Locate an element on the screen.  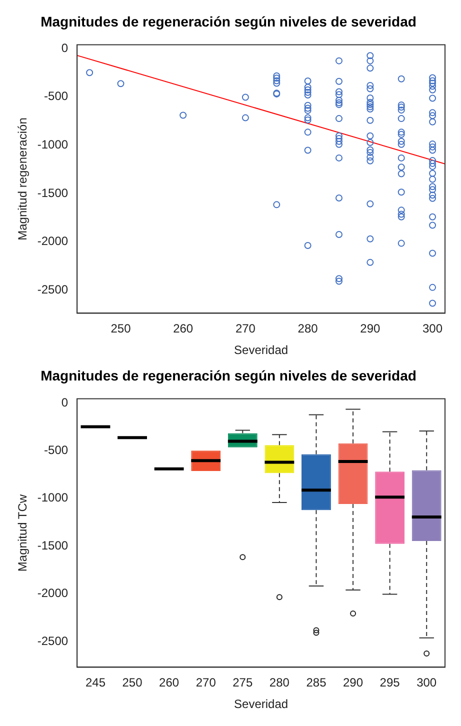
y-axis-title: Magnitud regeneración is located at coordinates (23, 179).